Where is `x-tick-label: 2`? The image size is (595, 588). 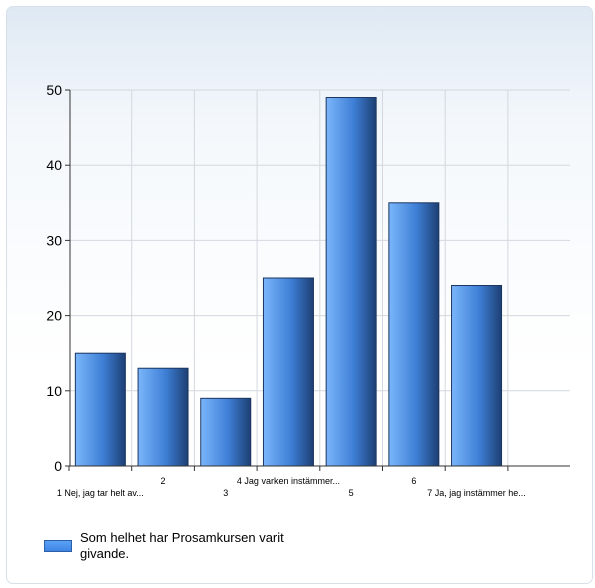 x-tick-label: 2 is located at coordinates (163, 481).